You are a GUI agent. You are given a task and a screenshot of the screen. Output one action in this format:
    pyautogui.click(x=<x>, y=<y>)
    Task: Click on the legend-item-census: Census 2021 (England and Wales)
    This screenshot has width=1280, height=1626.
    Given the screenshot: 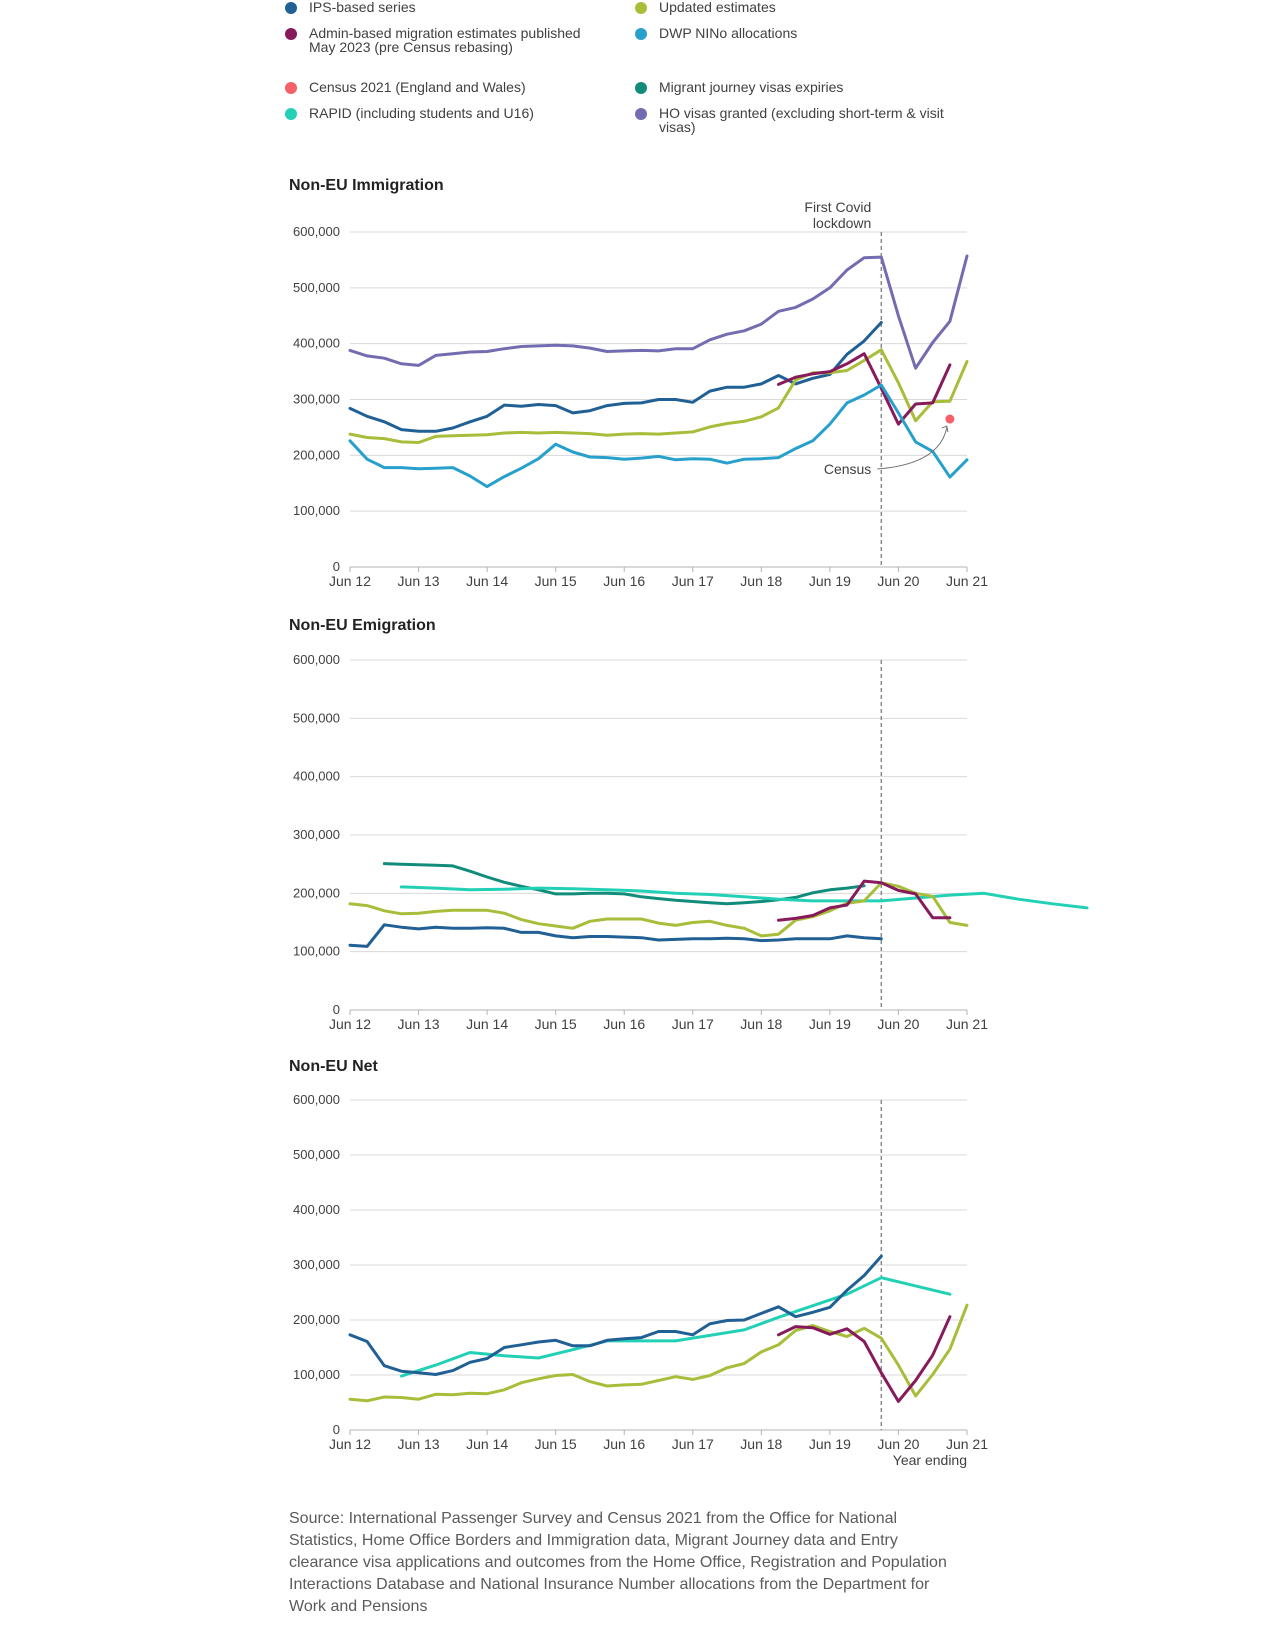 What is the action you would take?
    pyautogui.click(x=445, y=87)
    